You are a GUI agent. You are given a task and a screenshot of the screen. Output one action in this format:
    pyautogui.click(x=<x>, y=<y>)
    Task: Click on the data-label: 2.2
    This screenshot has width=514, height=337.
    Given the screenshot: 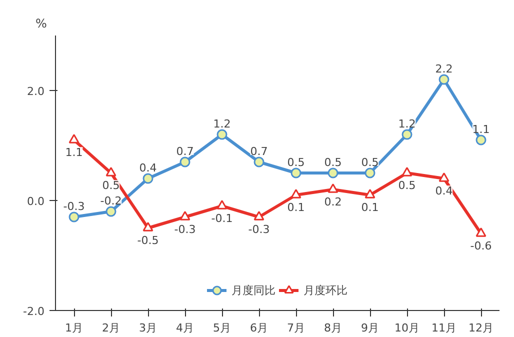 What is the action you would take?
    pyautogui.click(x=444, y=69)
    